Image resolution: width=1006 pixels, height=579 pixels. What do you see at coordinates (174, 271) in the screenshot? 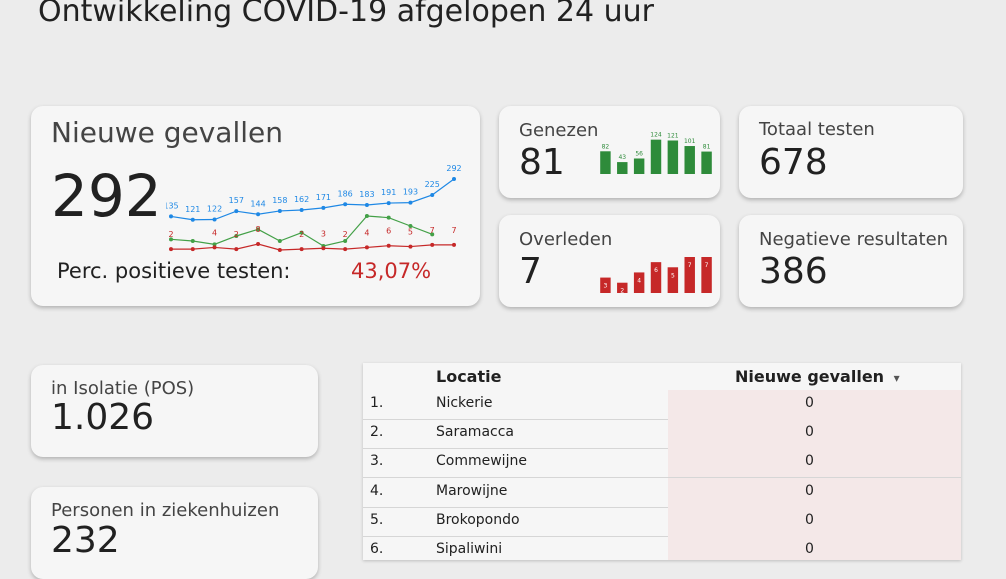
I see `positieve-testen-label: Perc. positieve testen:` at bounding box center [174, 271].